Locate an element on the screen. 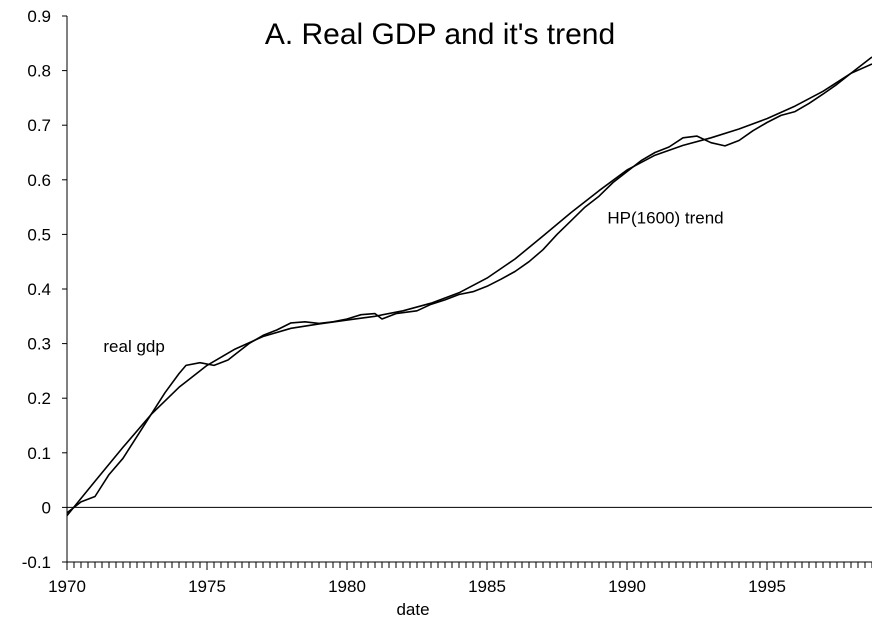  y-tick-label: 0.9 is located at coordinates (39, 16).